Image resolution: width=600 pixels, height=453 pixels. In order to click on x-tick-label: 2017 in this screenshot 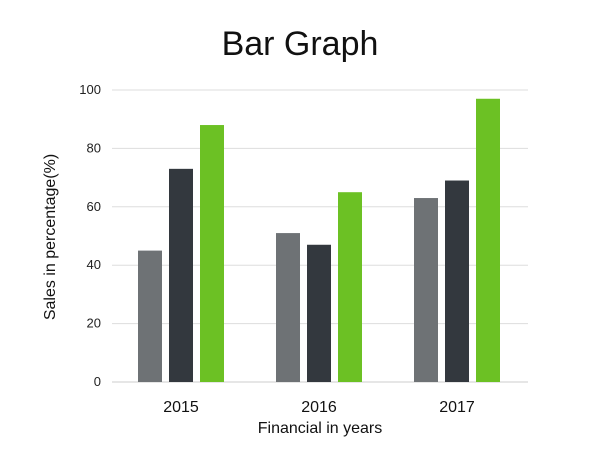, I will do `click(457, 407)`.